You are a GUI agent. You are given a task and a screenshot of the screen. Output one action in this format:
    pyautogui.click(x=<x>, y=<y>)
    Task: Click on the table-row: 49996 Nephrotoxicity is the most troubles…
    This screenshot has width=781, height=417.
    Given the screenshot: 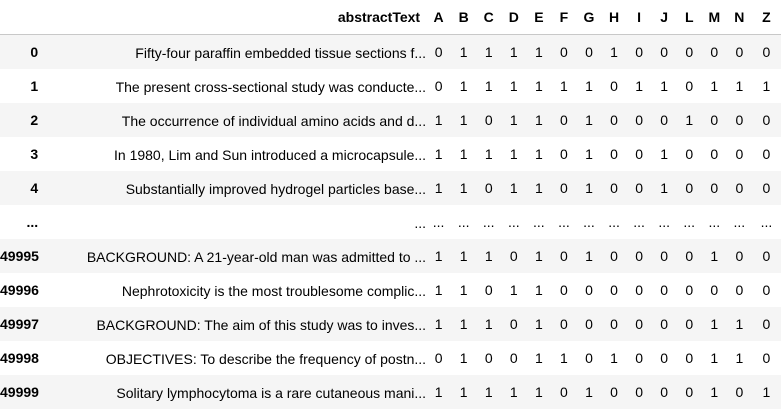 What is the action you would take?
    pyautogui.click(x=390, y=290)
    